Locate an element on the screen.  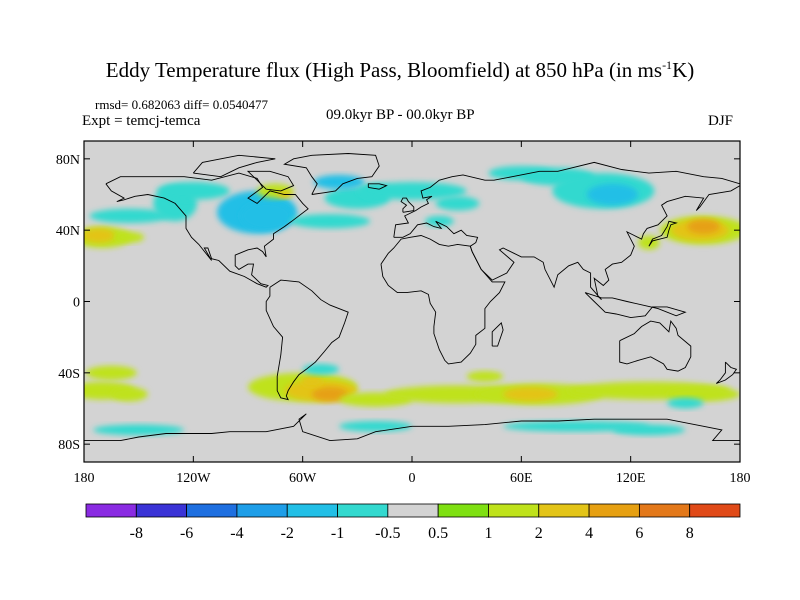
longitude-labels: 180 120W 60W 0 60E 120E 180 is located at coordinates (412, 478).